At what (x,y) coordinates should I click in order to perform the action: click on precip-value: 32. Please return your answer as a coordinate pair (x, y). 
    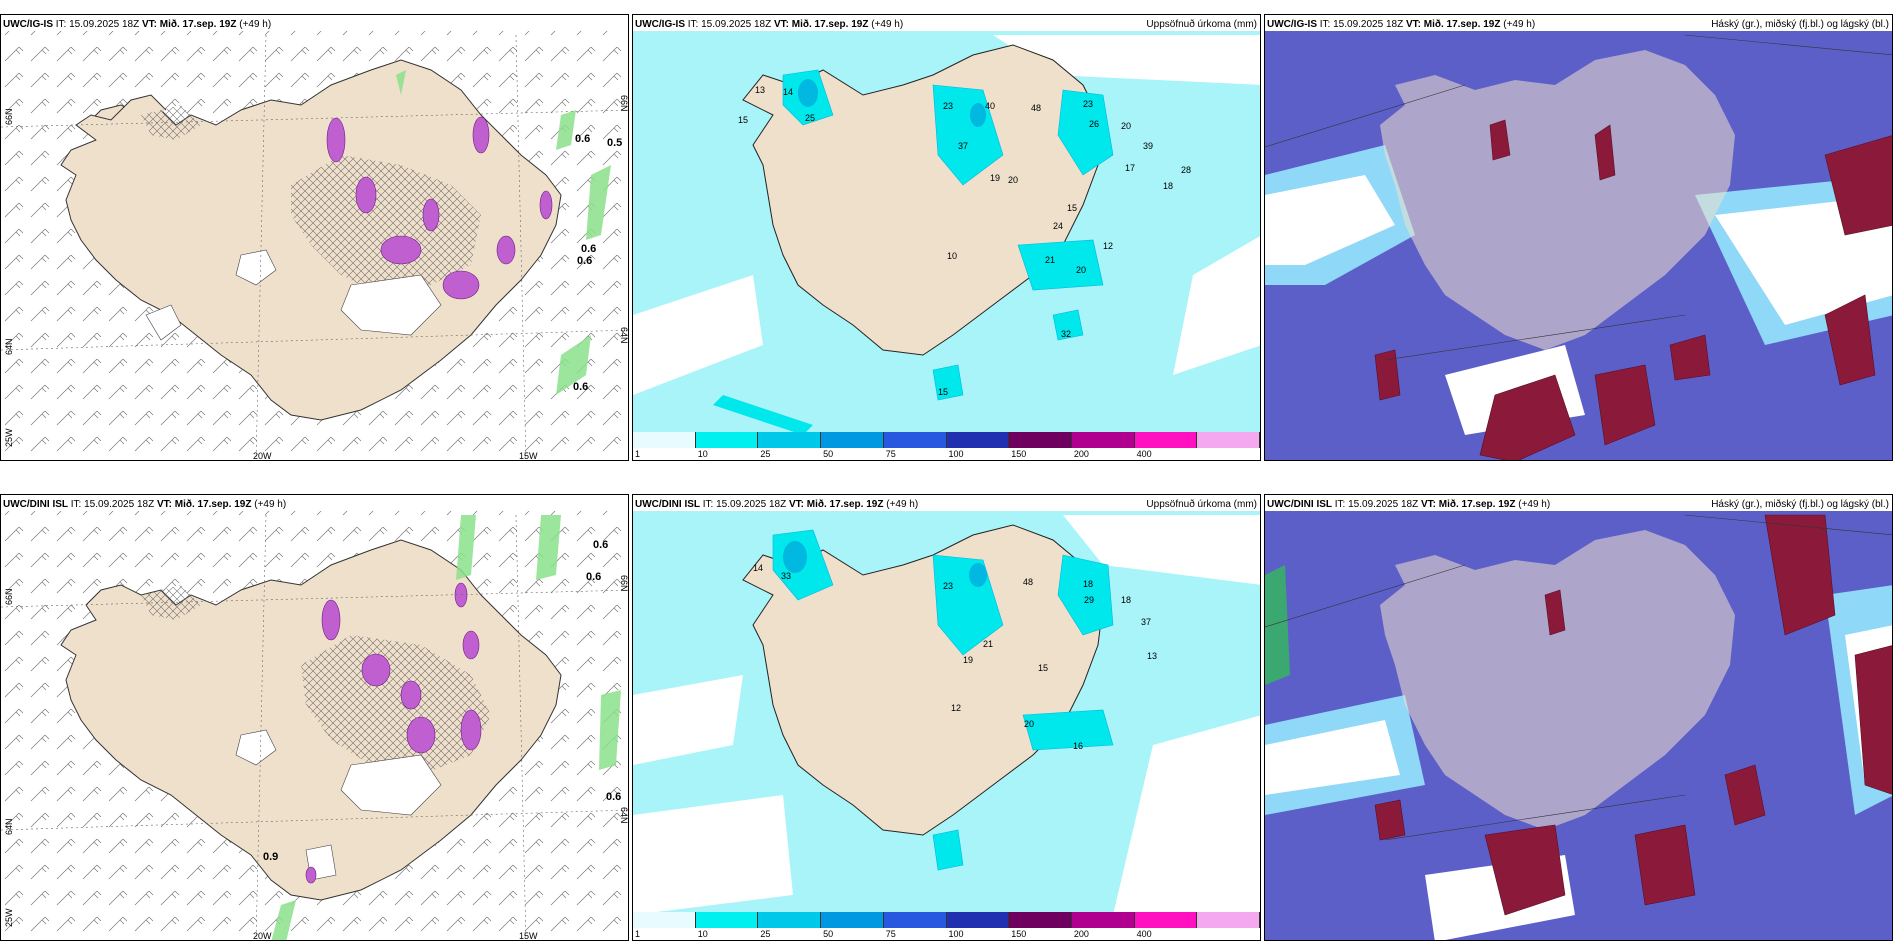
    Looking at the image, I should click on (1066, 334).